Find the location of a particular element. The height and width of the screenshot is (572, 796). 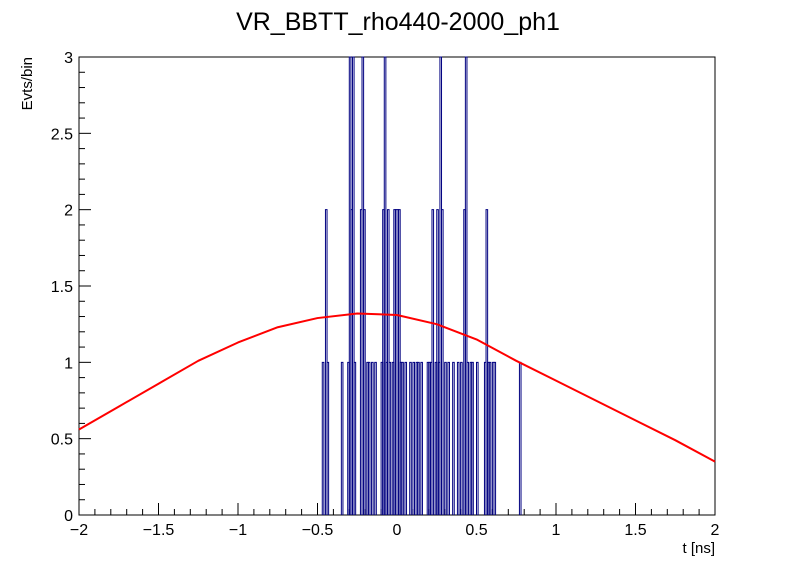

chart-title: VR_BBTT_rho440-2000_ph1 is located at coordinates (398, 22).